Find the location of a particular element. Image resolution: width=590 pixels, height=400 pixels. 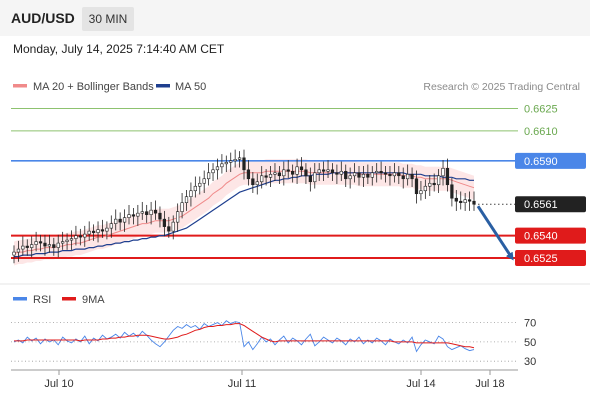

source-credit: Research © 2025 Trading Central is located at coordinates (501, 87).